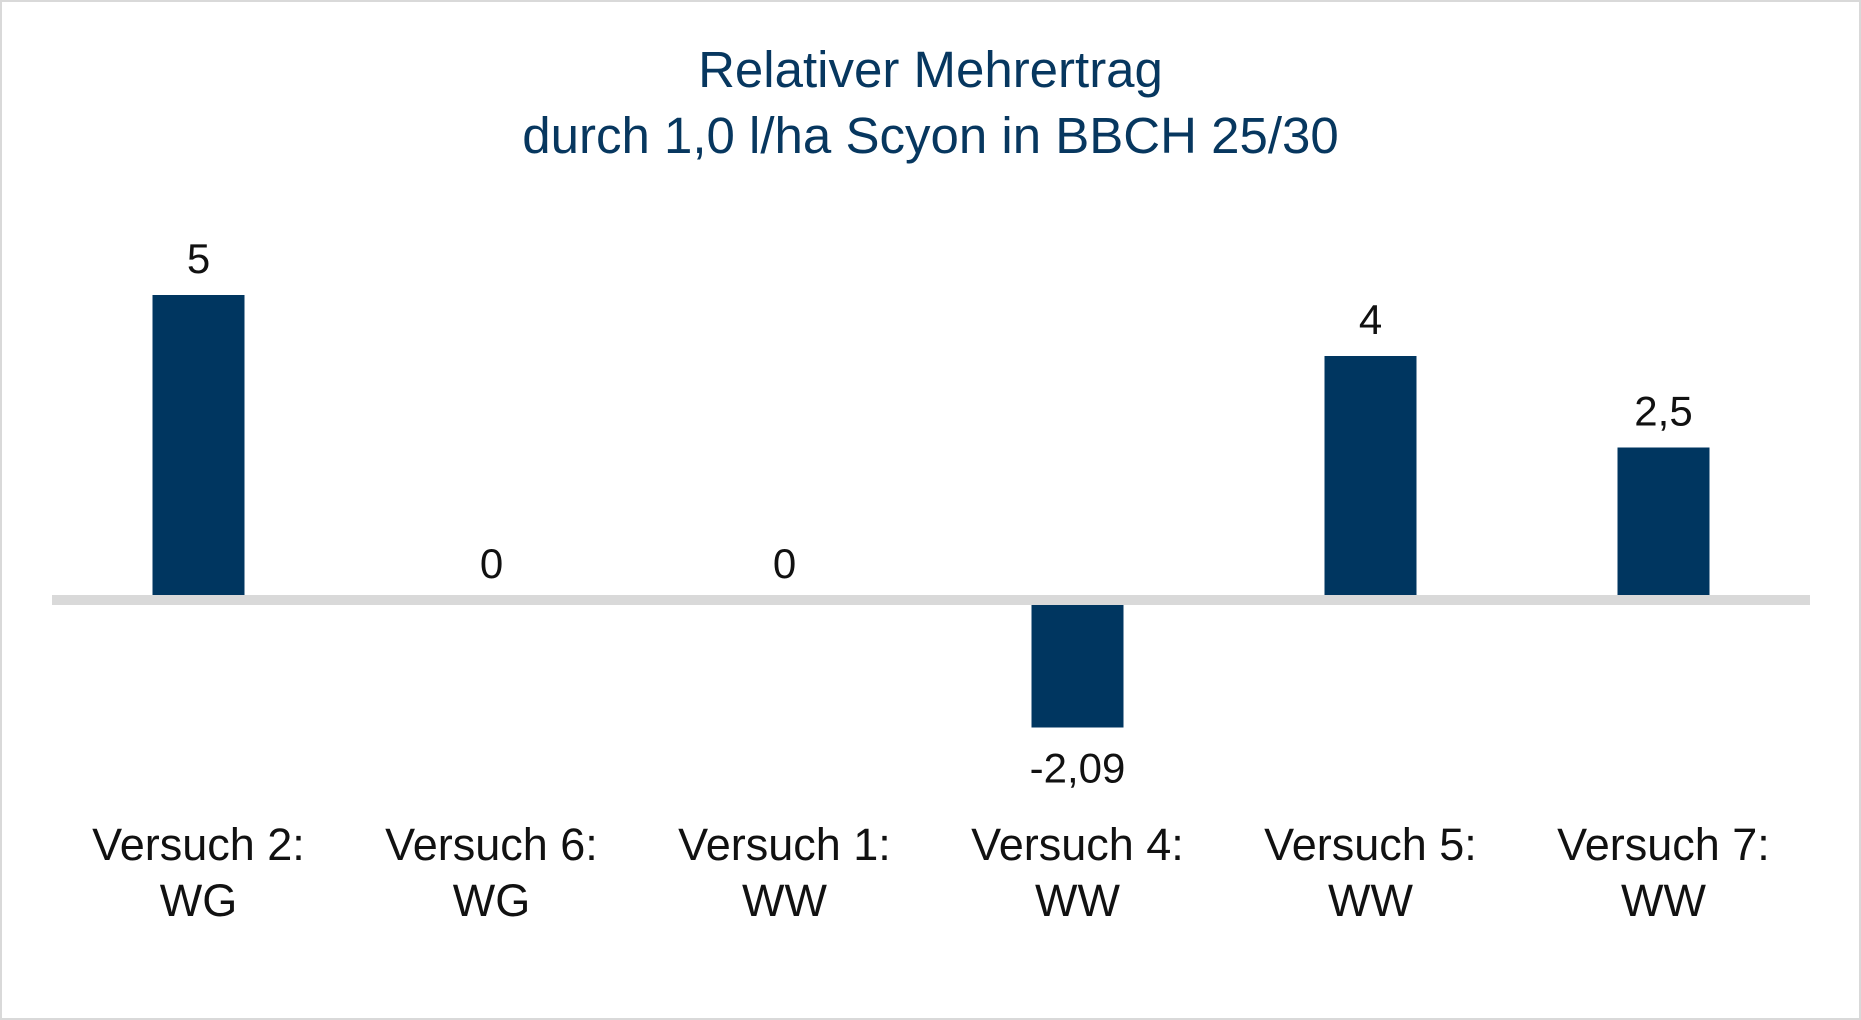 This screenshot has width=1861, height=1020. What do you see at coordinates (1077, 844) in the screenshot?
I see `category-label: Versuch 4:` at bounding box center [1077, 844].